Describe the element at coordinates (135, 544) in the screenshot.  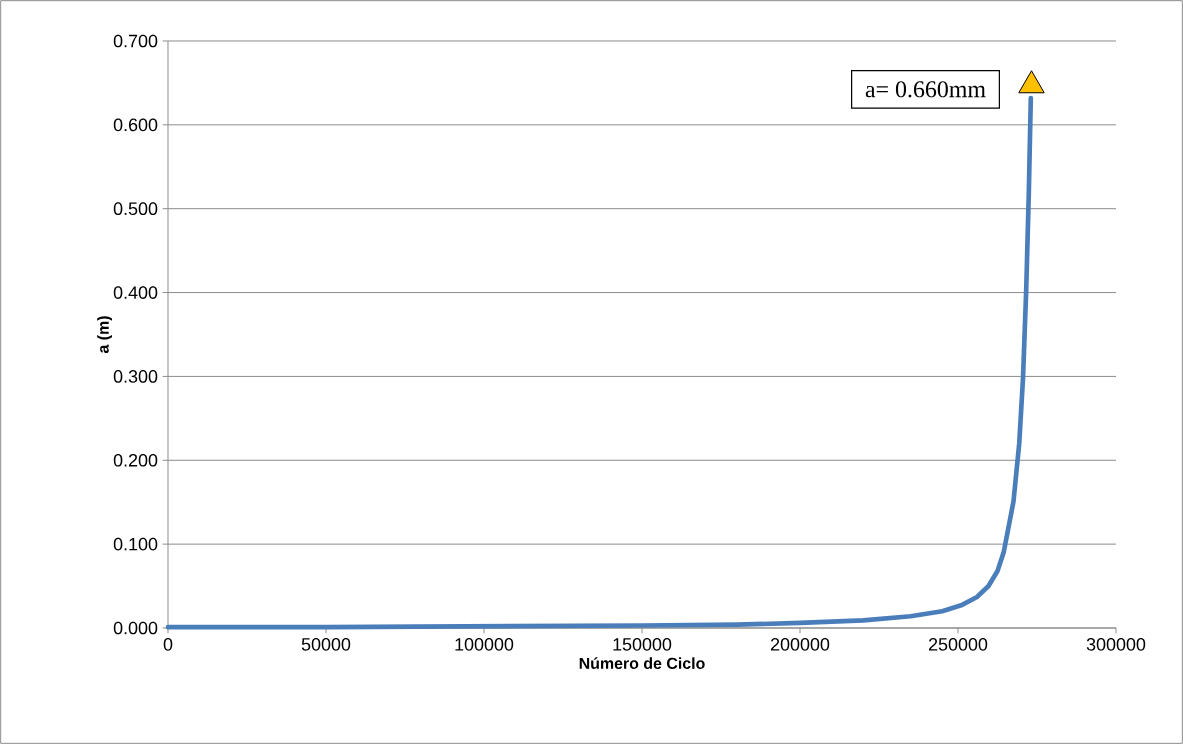
I see `y-tick-label: 0.100` at that location.